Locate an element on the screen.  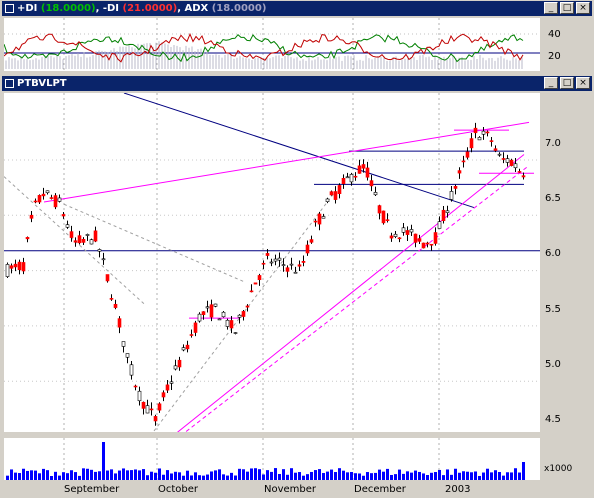
price-panel-titlebar: PTBVLPT _ □ × is located at coordinates (297, 83).